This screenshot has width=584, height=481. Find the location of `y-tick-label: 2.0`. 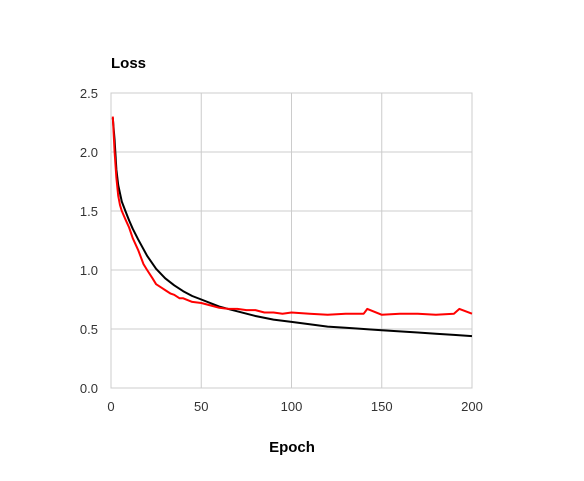

y-tick-label: 2.0 is located at coordinates (89, 152).